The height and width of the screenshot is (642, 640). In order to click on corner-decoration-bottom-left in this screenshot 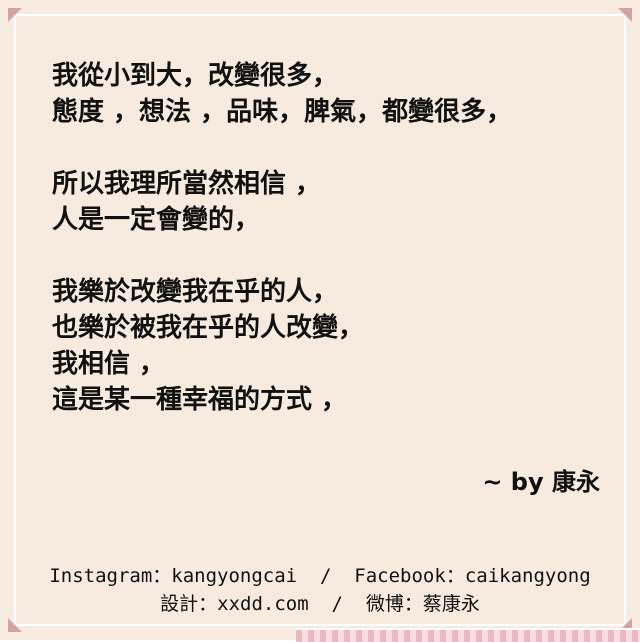, I will do `click(15, 625)`.